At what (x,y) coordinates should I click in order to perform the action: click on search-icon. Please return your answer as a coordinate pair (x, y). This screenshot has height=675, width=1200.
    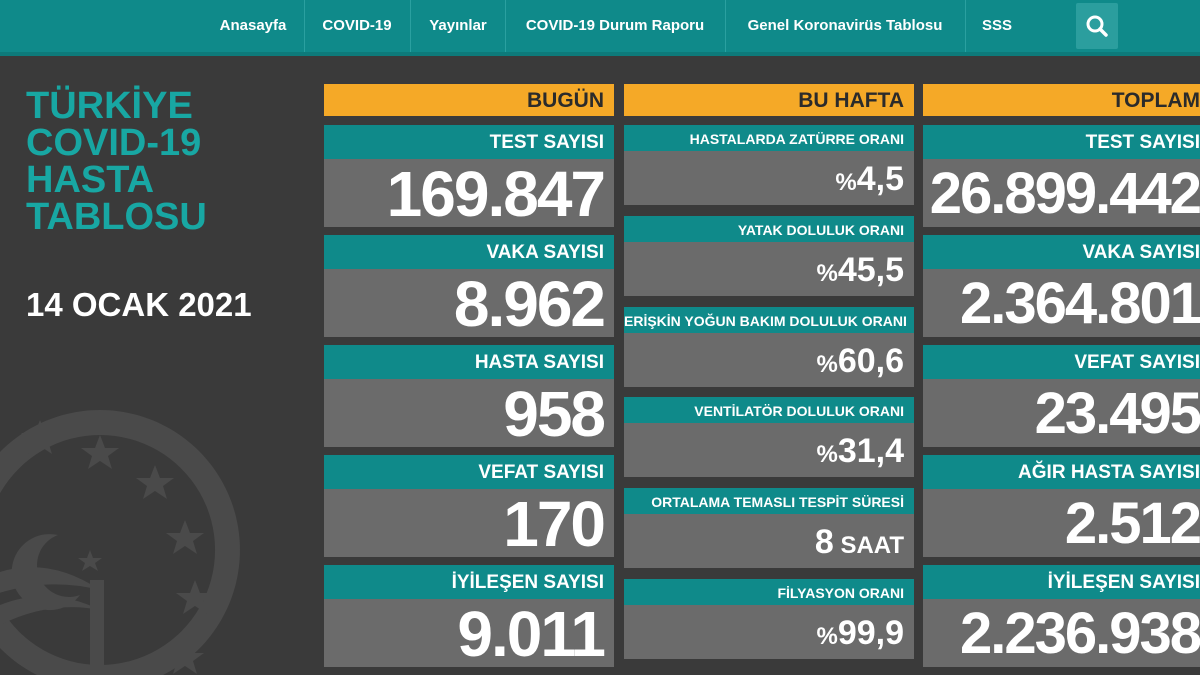
    Looking at the image, I should click on (1097, 26).